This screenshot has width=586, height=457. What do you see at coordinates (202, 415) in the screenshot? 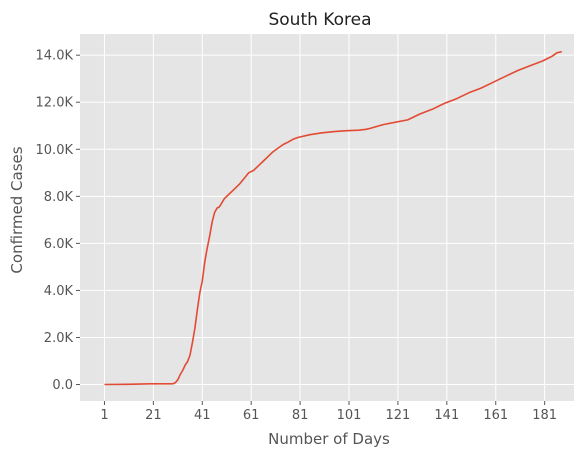
I see `x-tick-label: 41` at bounding box center [202, 415].